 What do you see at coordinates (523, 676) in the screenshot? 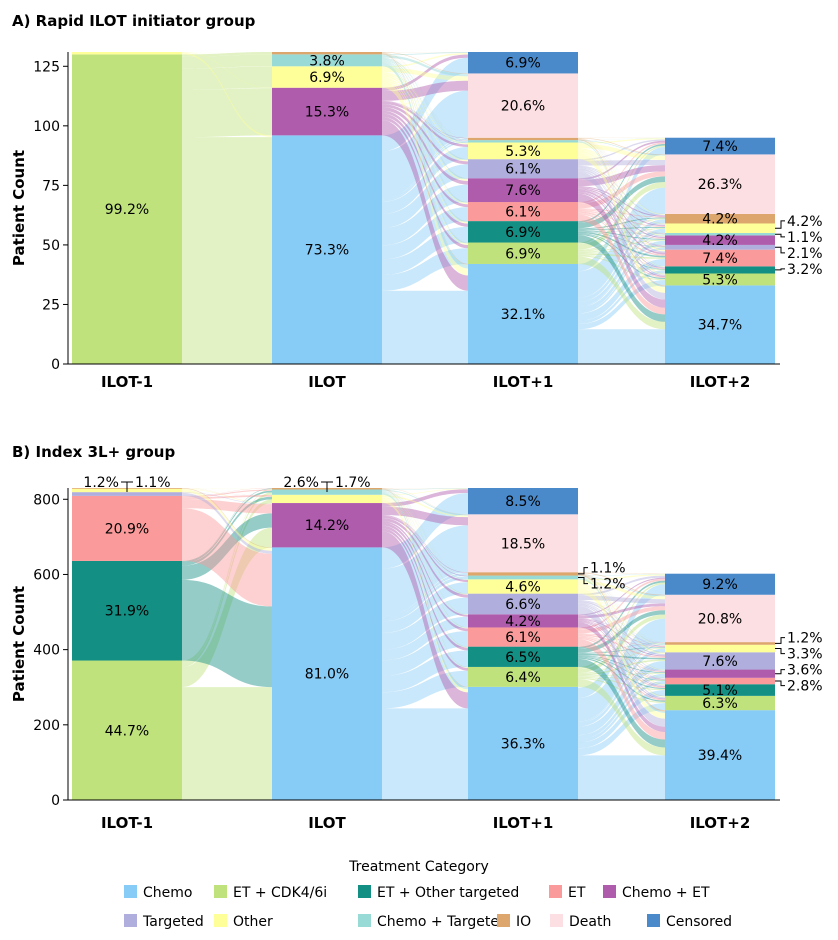
I see `node-et-cdk4-6i` at bounding box center [523, 676].